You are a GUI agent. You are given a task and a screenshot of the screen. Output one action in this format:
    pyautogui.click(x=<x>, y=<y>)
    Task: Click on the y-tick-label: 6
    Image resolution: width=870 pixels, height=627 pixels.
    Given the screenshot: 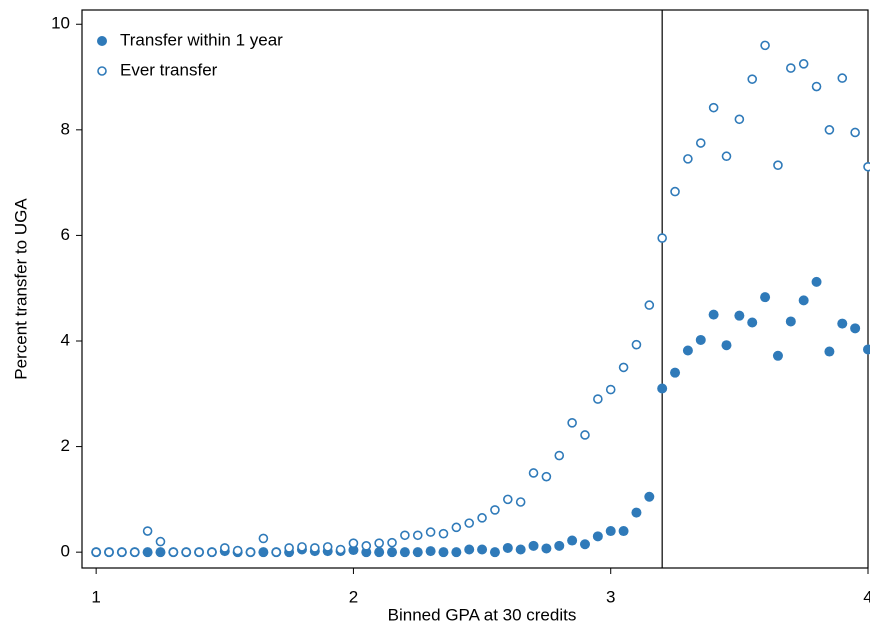 What is the action you would take?
    pyautogui.click(x=65, y=234)
    